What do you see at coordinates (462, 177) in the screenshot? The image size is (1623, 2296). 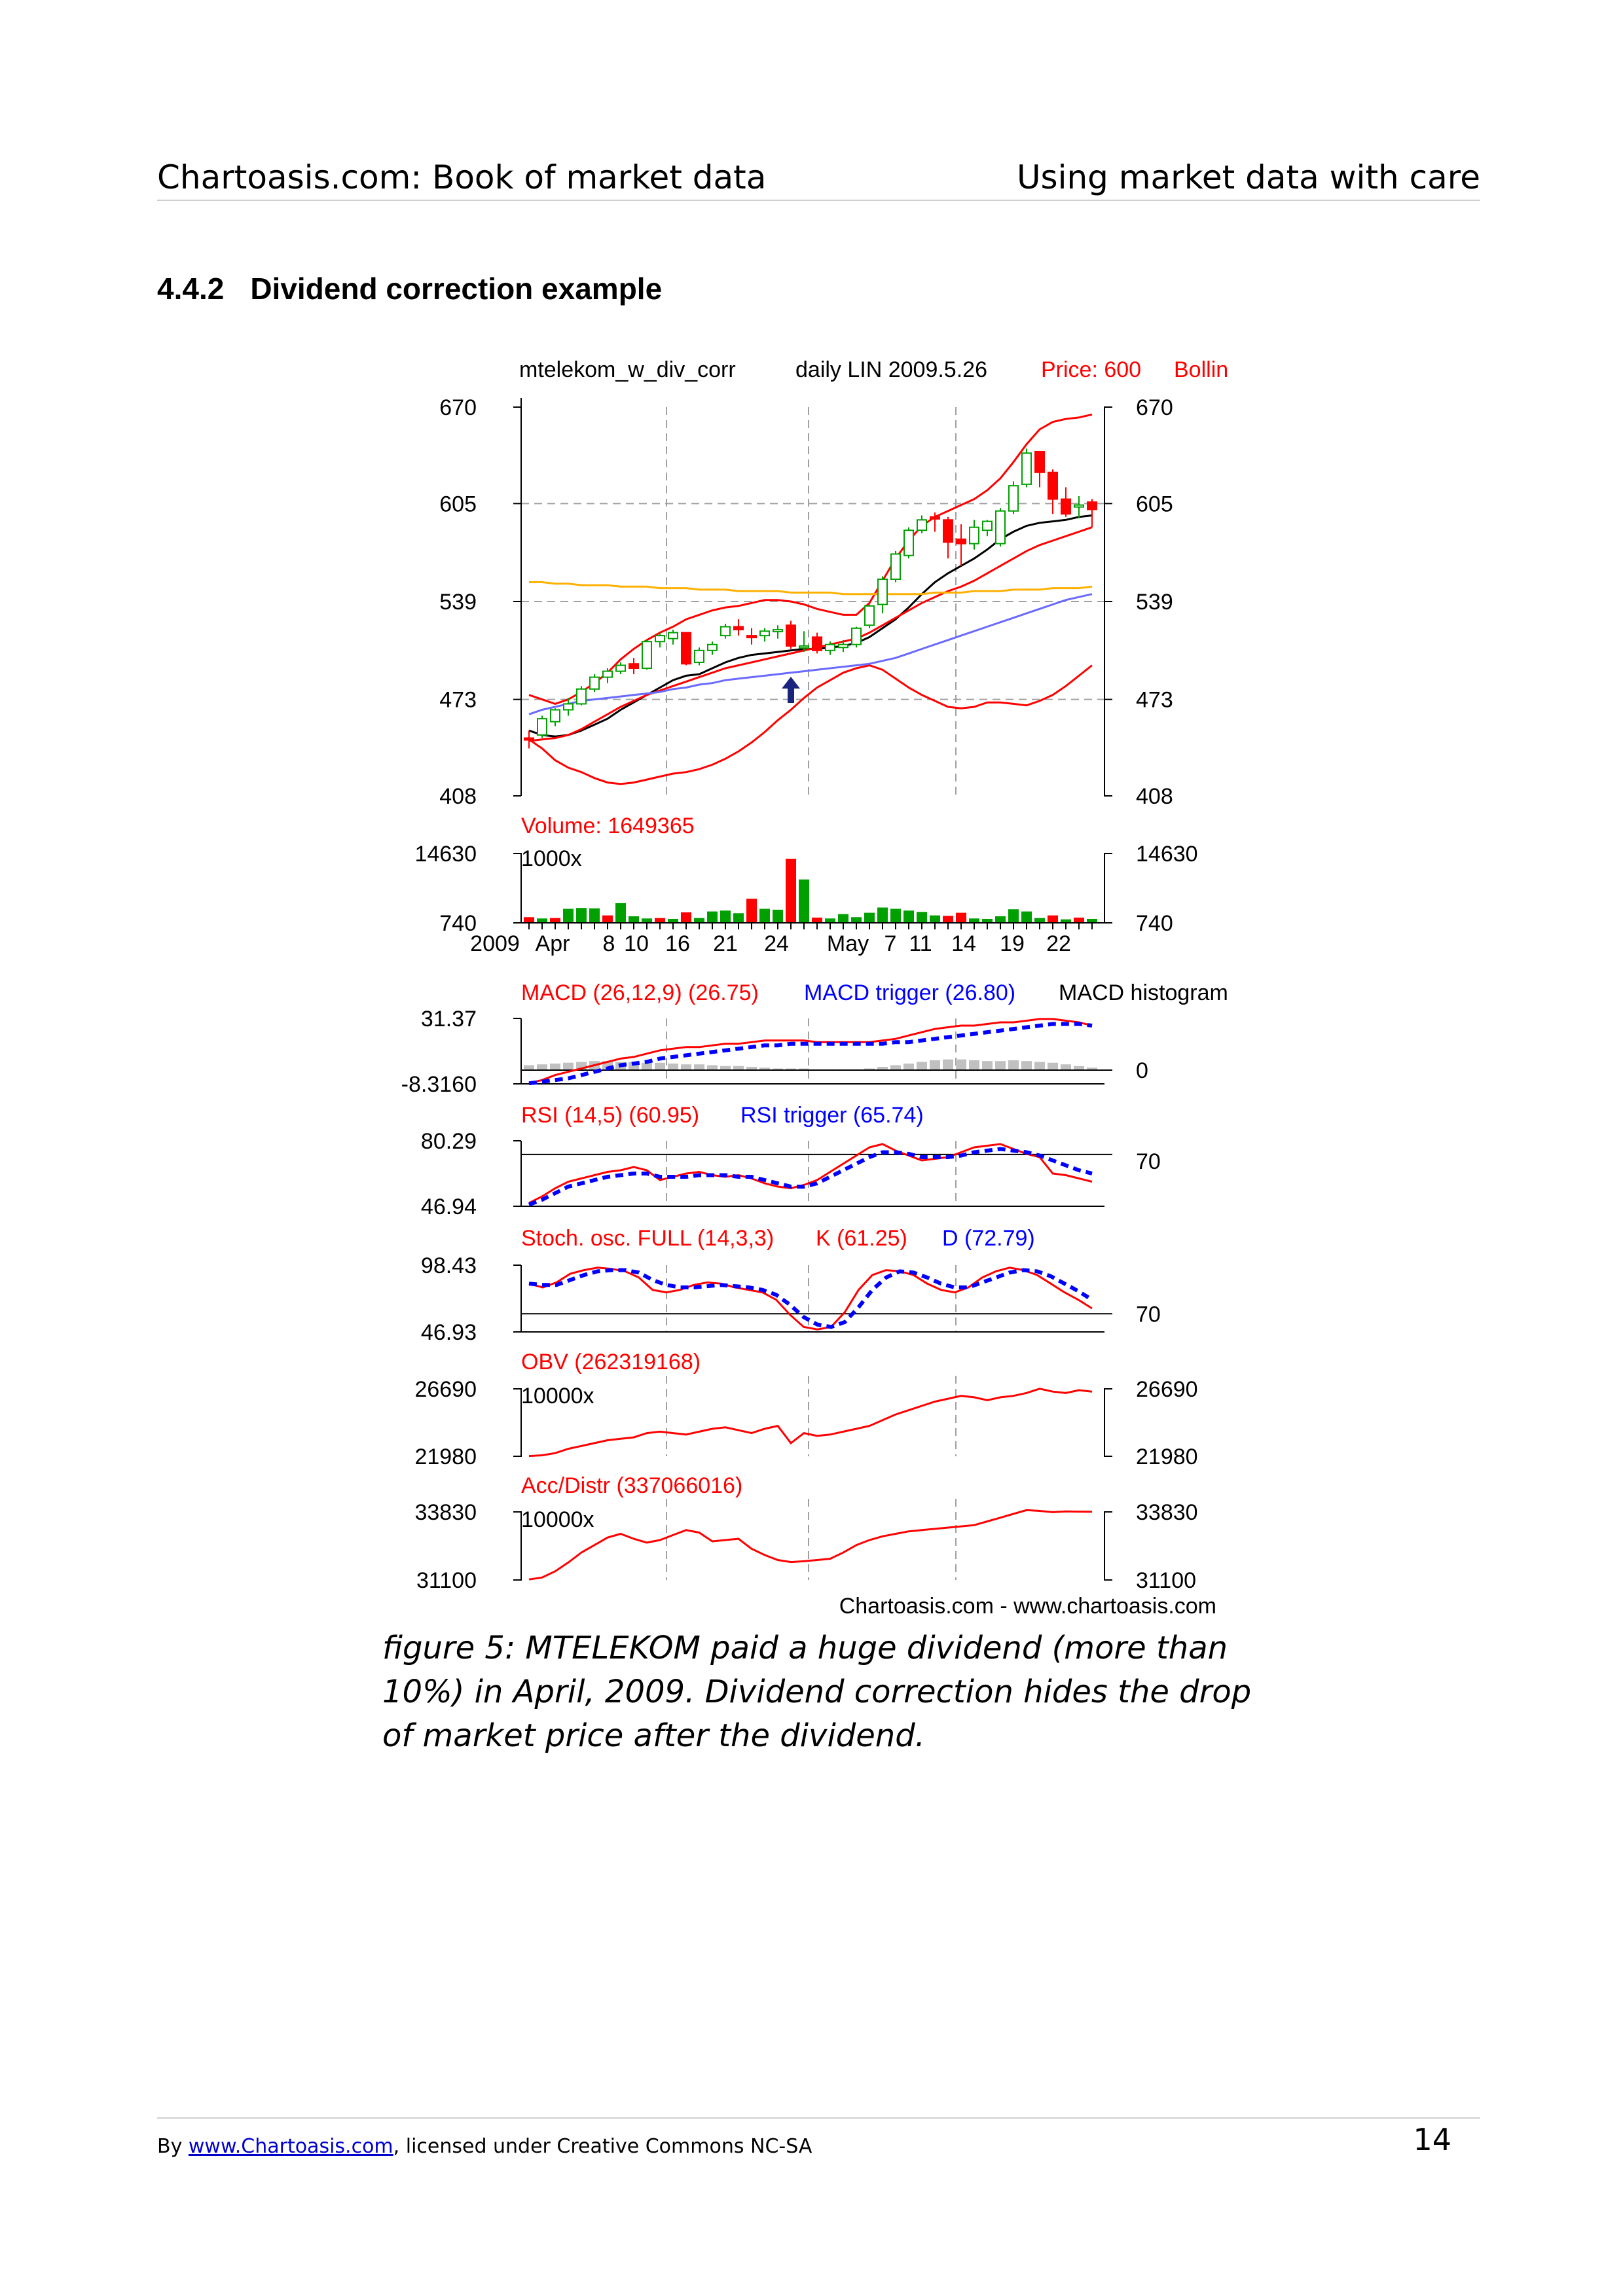 I see `running-header-left: Chartoasis.com: Book of market data` at bounding box center [462, 177].